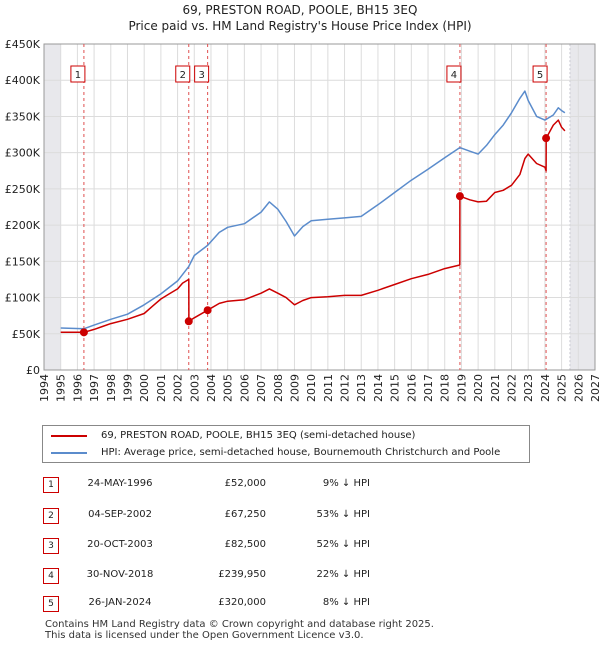  Describe the element at coordinates (343, 574) in the screenshot. I see `transaction-hpi-diff: 22% ↓ HPI` at that location.